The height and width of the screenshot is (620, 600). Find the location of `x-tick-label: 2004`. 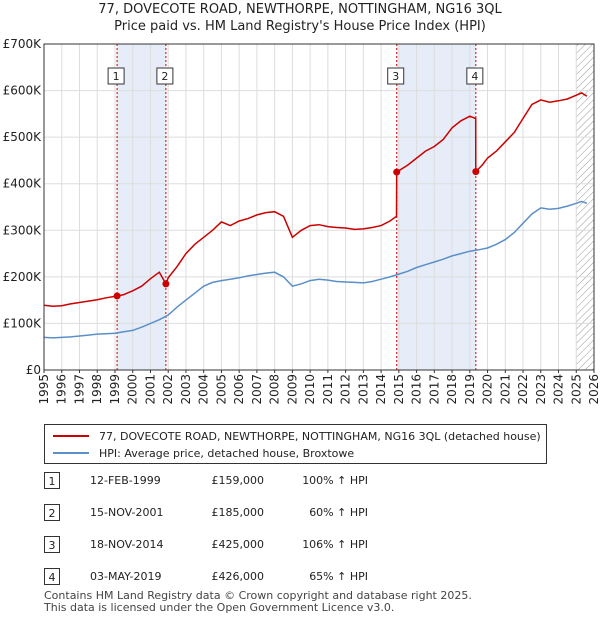

x-tick-label: 2004 is located at coordinates (204, 389).